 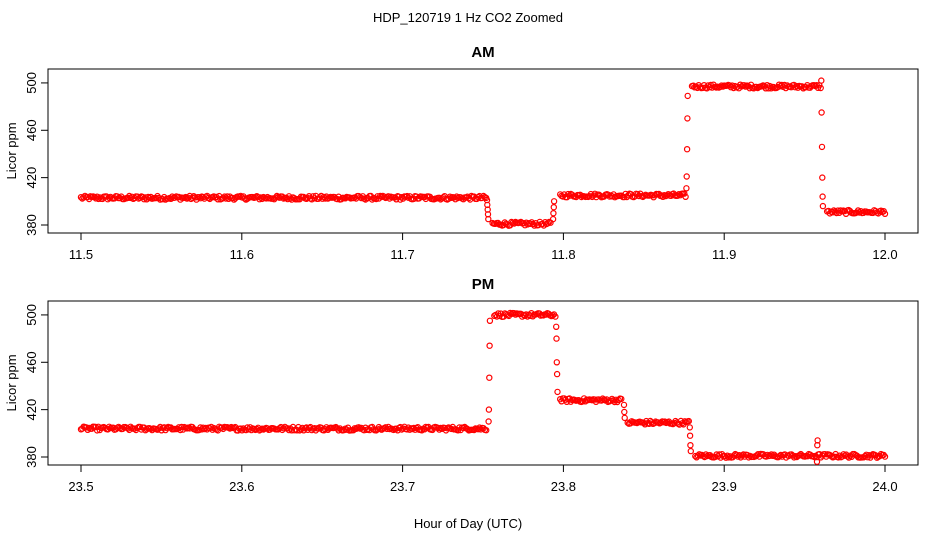 What do you see at coordinates (884, 254) in the screenshot?
I see `x-tick-label: 12.0` at bounding box center [884, 254].